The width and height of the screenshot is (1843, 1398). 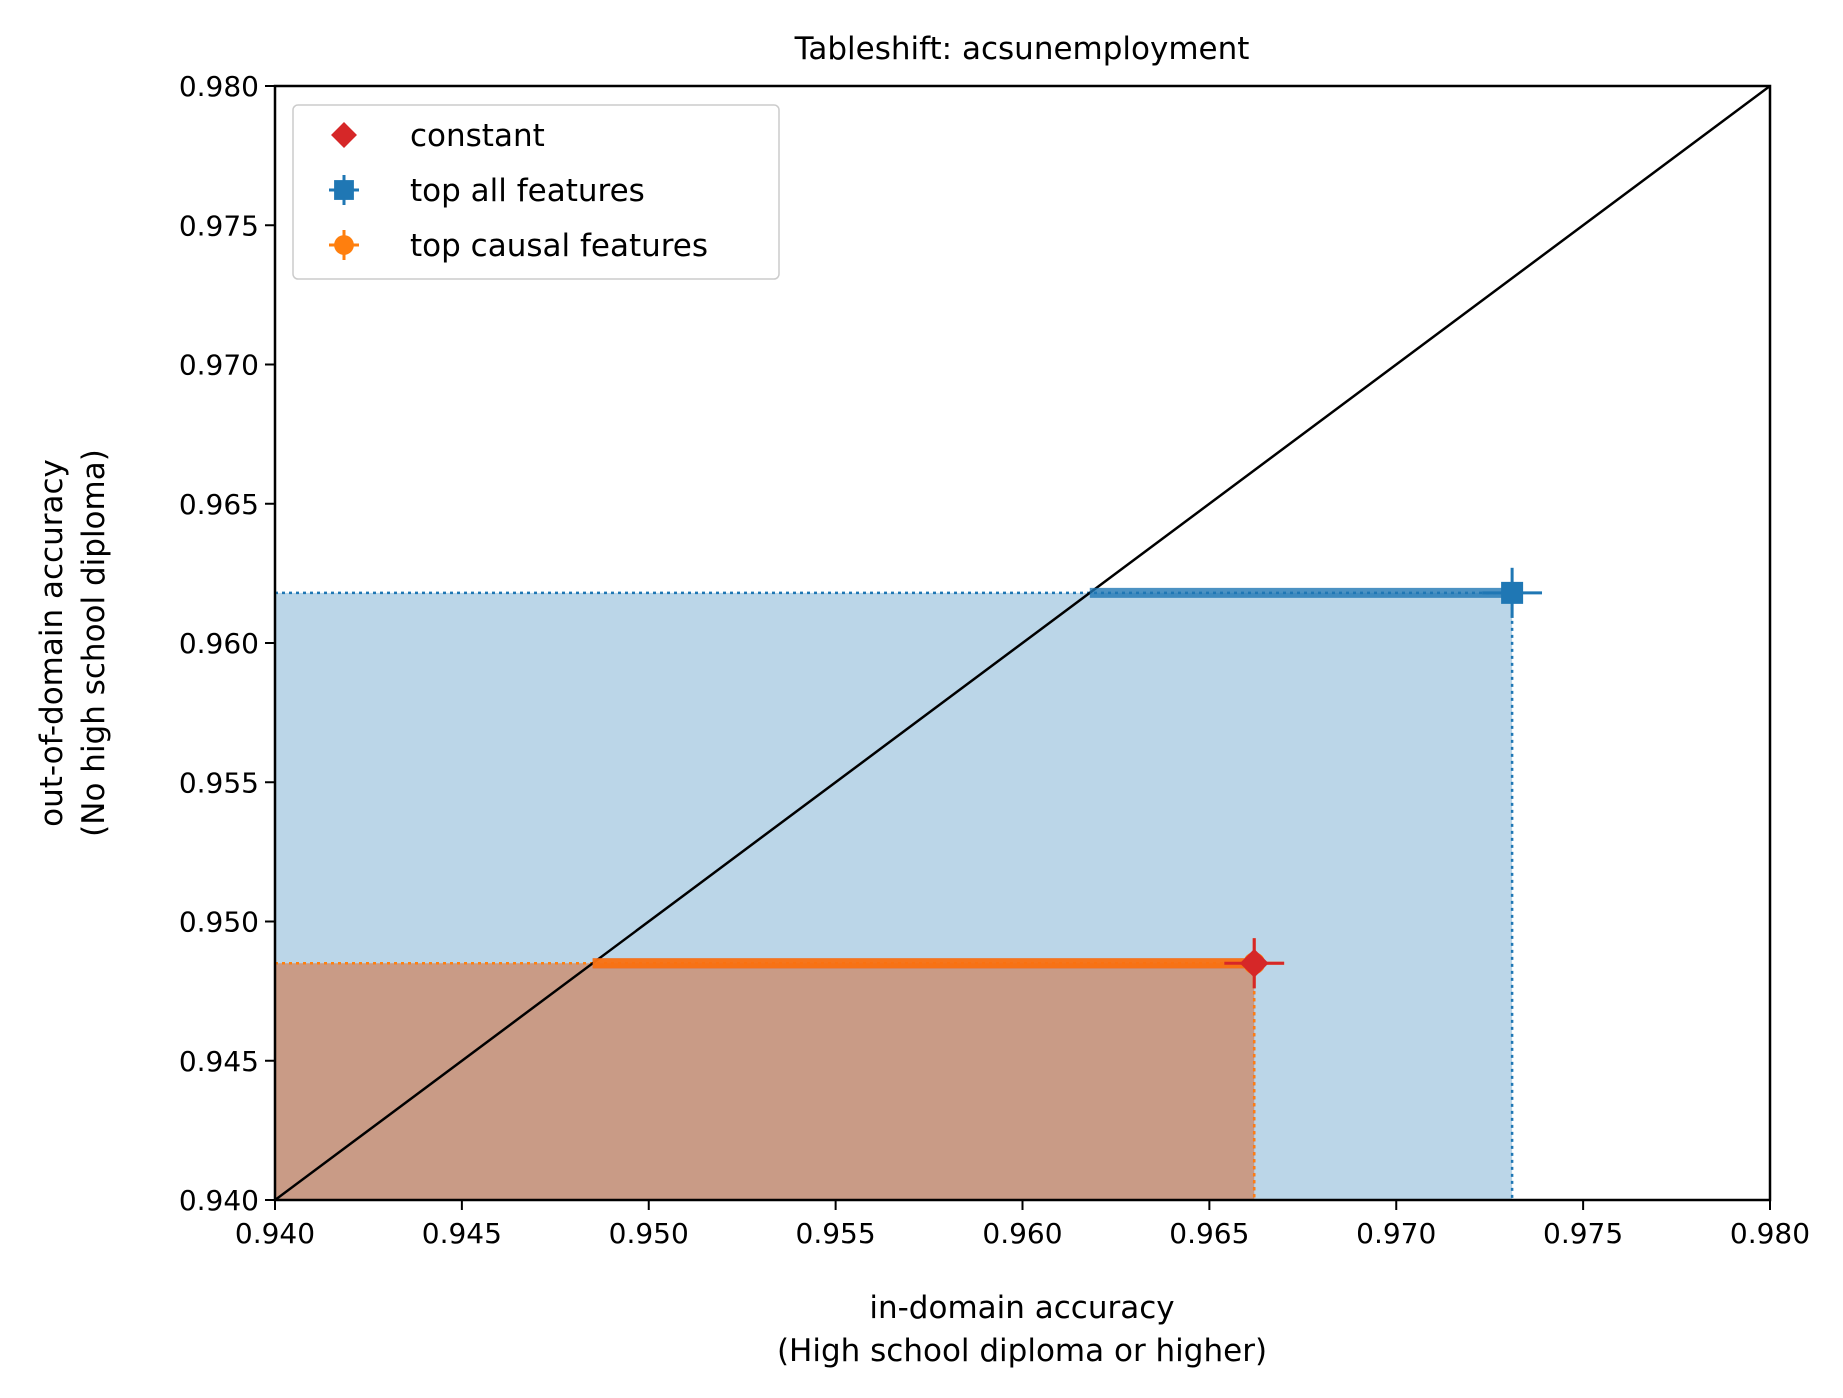 I want to click on legend-label: top causal features, so click(x=559, y=246).